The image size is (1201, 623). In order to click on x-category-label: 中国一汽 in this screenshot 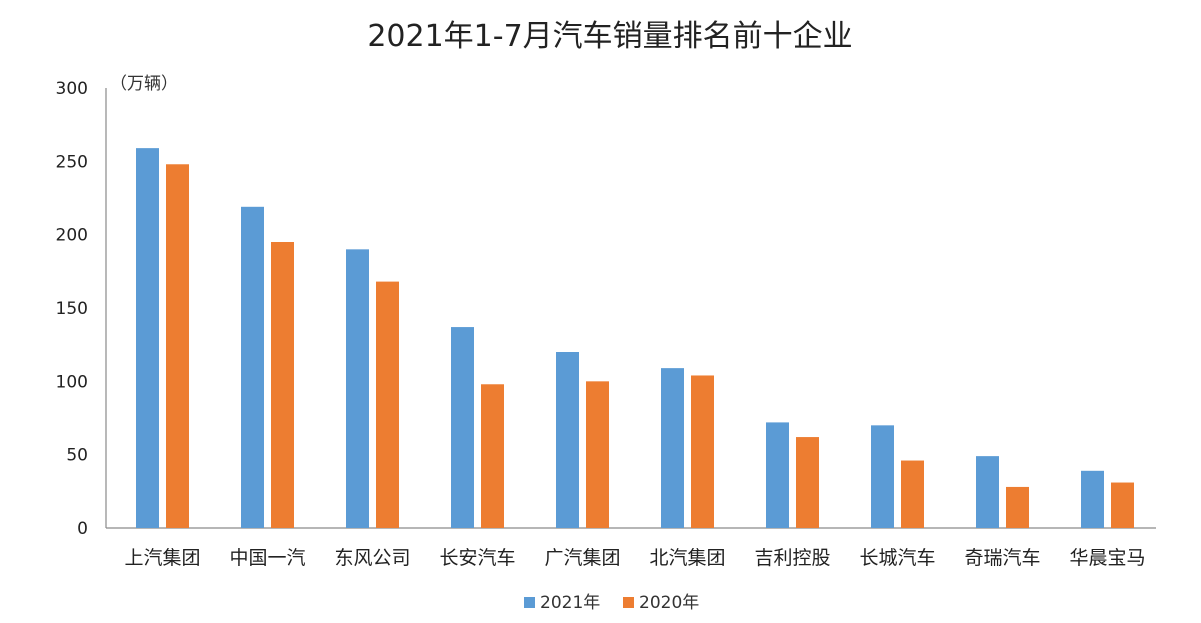, I will do `click(267, 558)`.